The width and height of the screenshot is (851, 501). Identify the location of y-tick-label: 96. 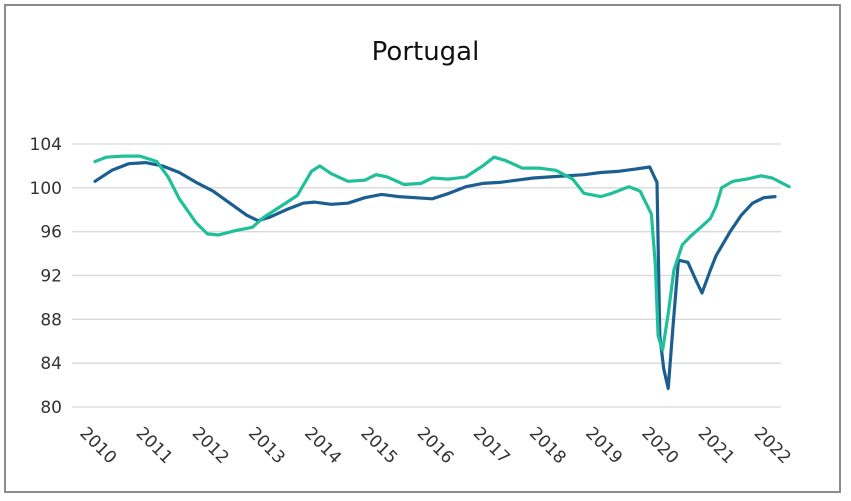
(51, 233).